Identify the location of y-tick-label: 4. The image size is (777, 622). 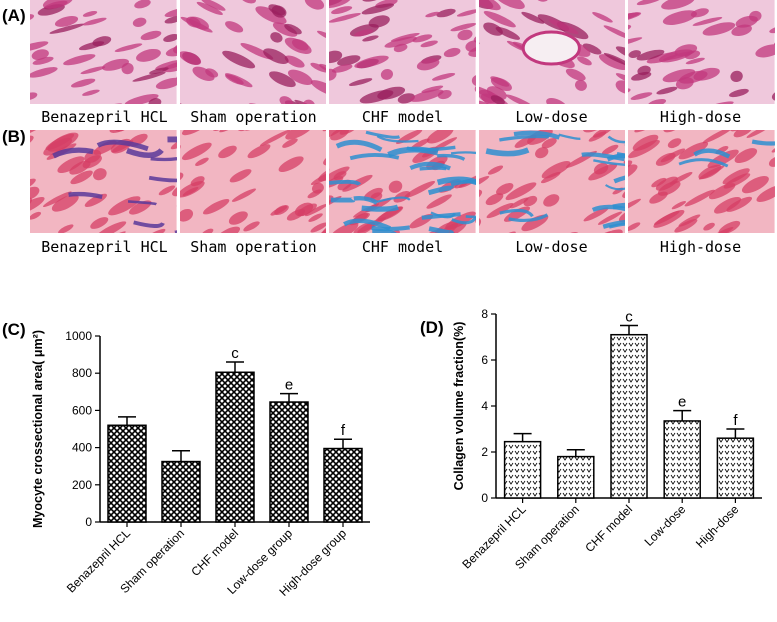
(484, 406).